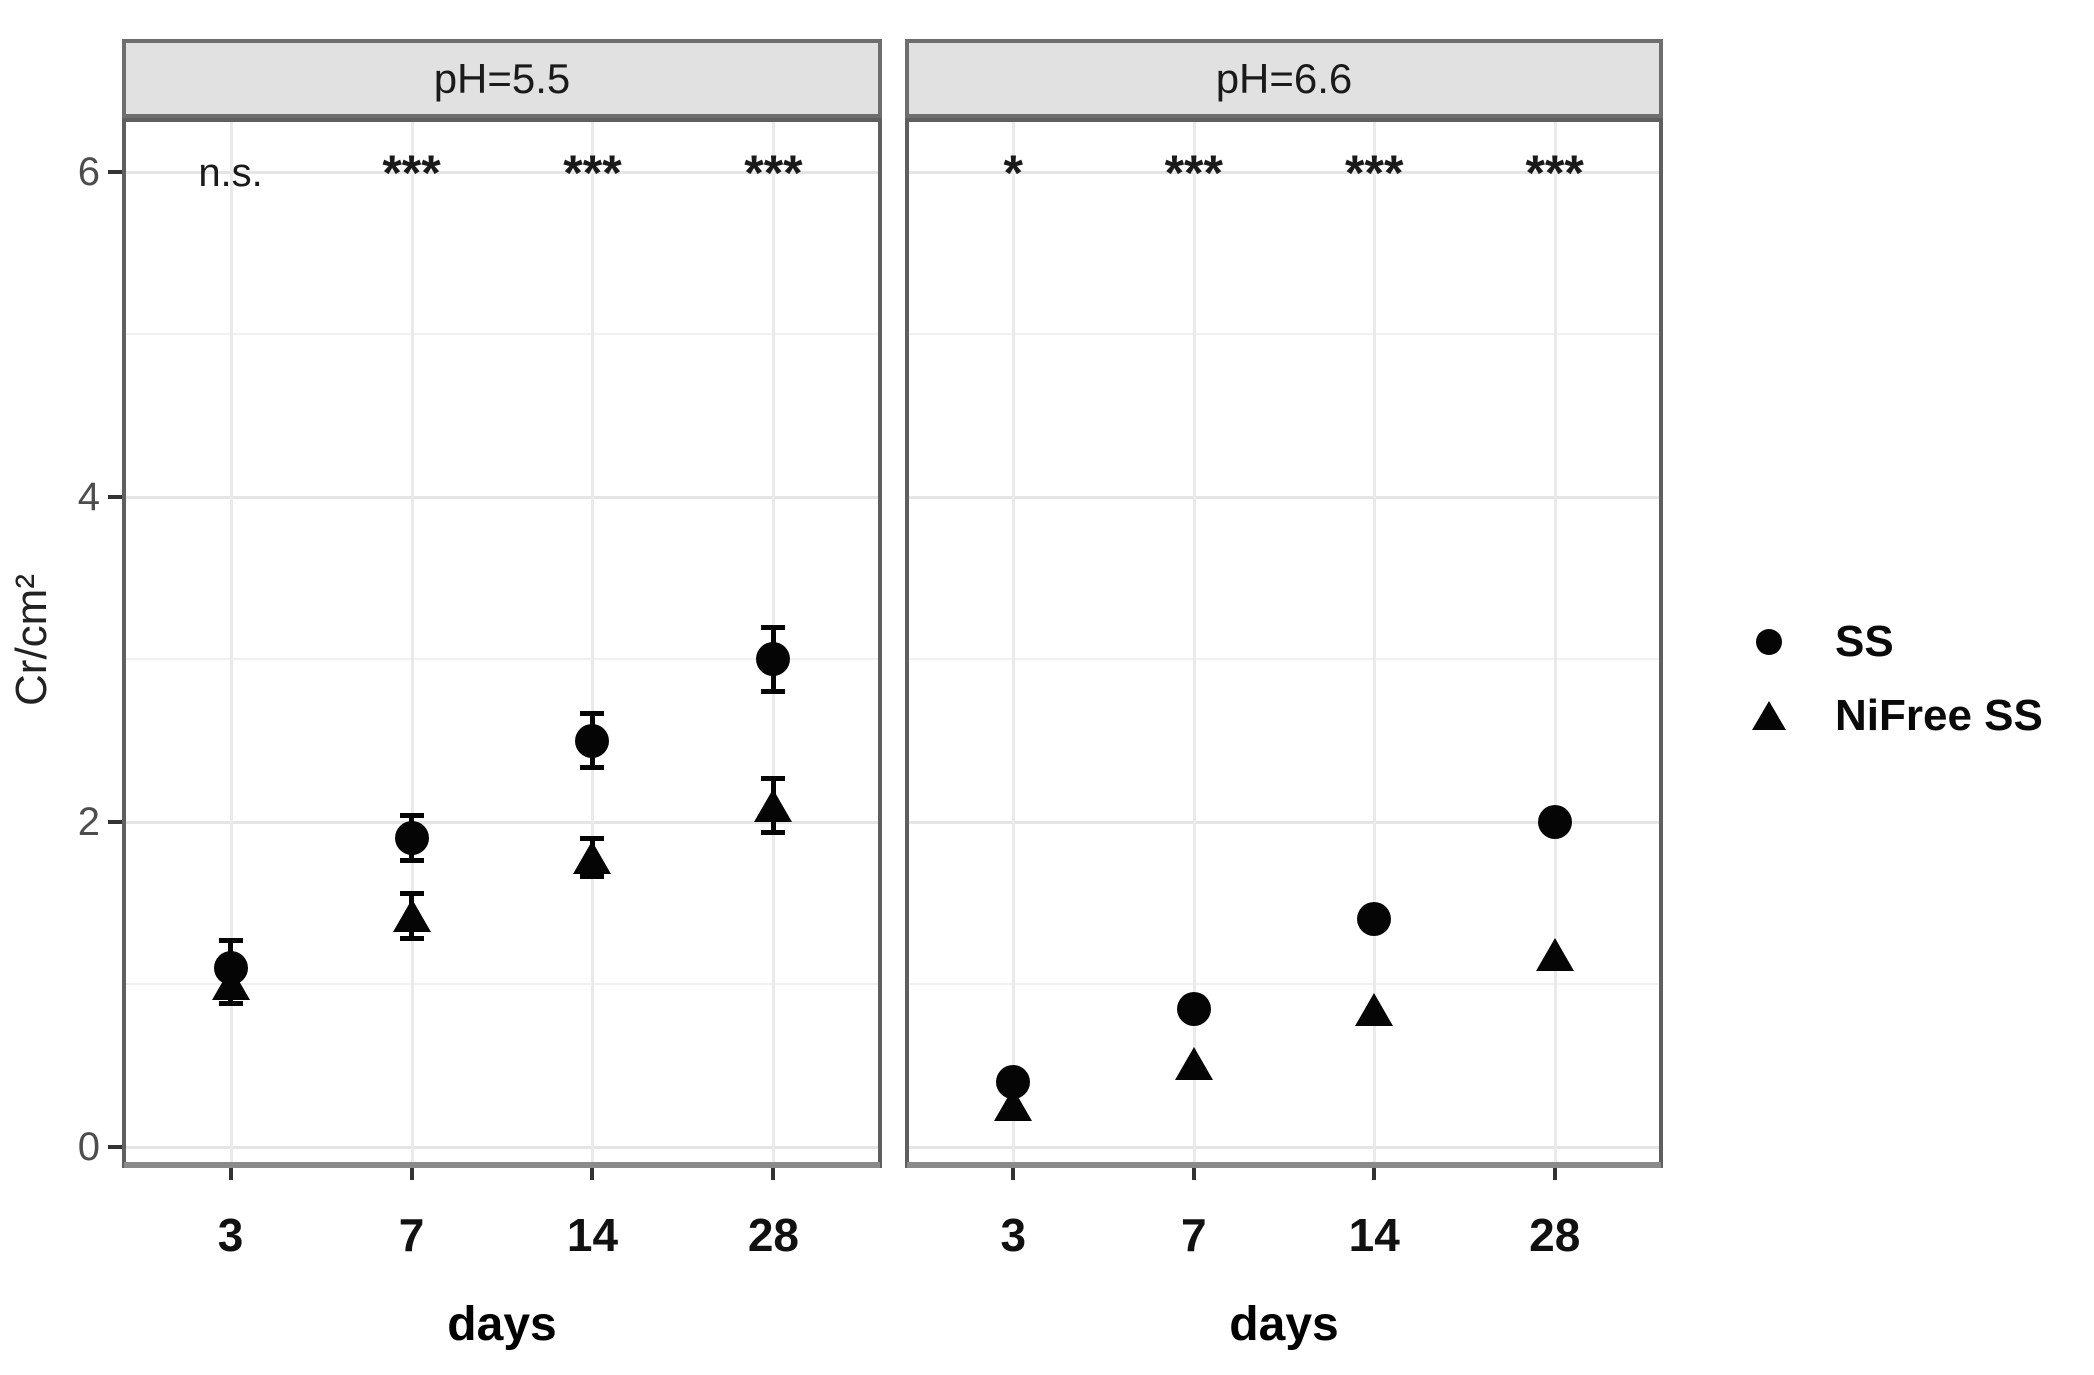 This screenshot has width=2094, height=1375. What do you see at coordinates (88, 821) in the screenshot?
I see `y-tick-label: 2` at bounding box center [88, 821].